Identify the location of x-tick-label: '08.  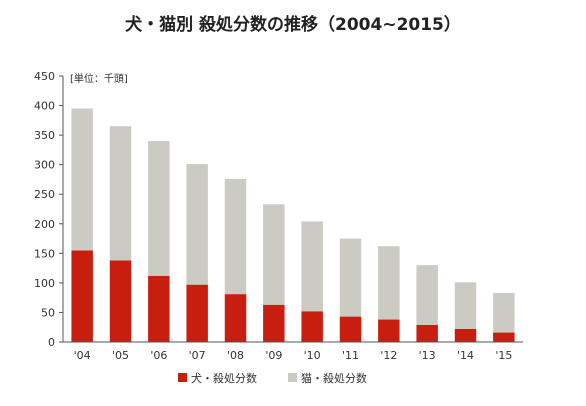
(235, 355).